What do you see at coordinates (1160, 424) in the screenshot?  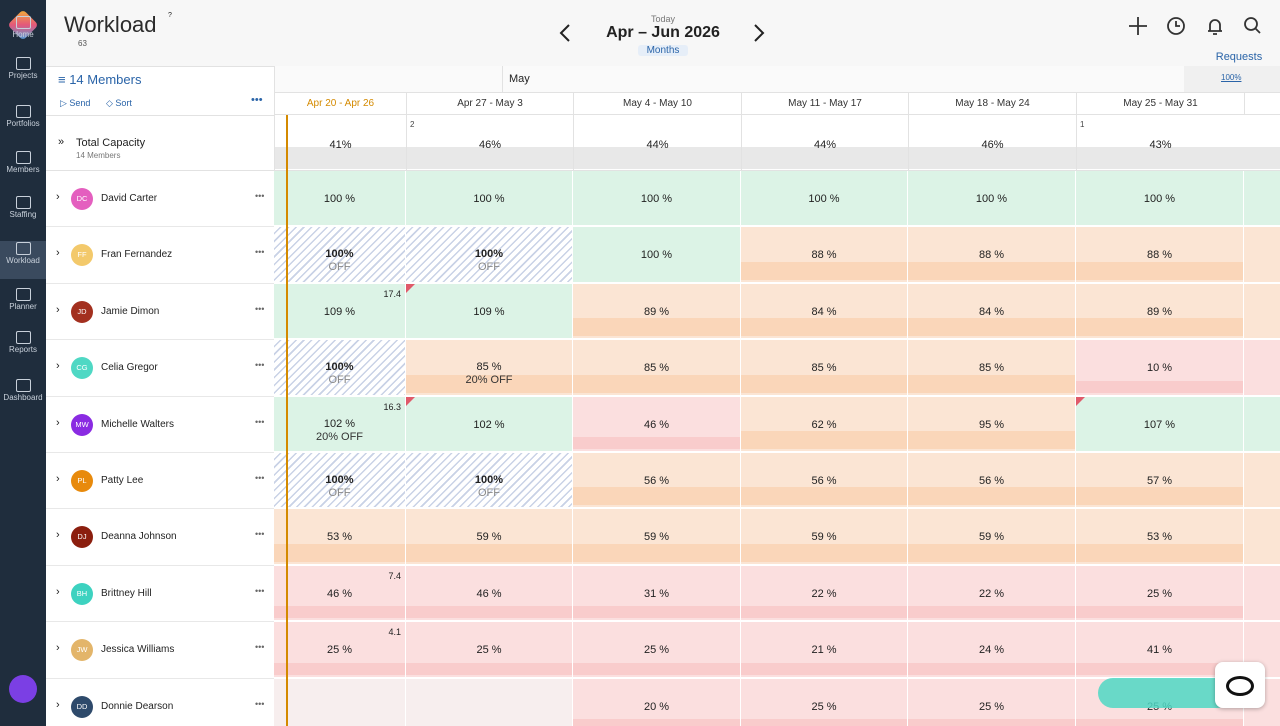 I see `load-cell: 107 %` at bounding box center [1160, 424].